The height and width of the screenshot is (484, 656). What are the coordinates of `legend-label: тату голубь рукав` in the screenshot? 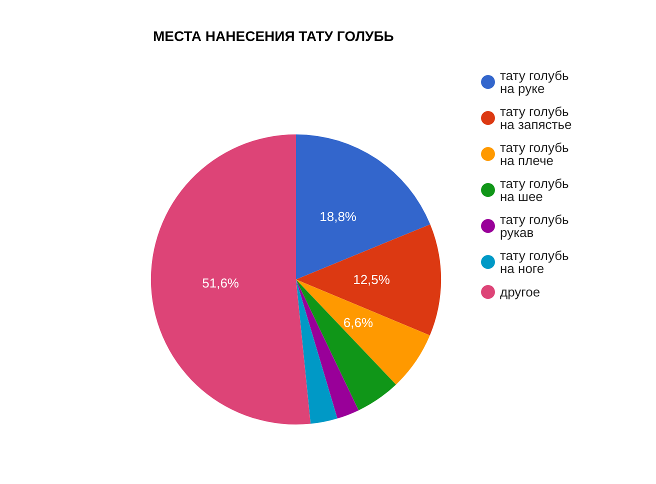 It's located at (536, 226).